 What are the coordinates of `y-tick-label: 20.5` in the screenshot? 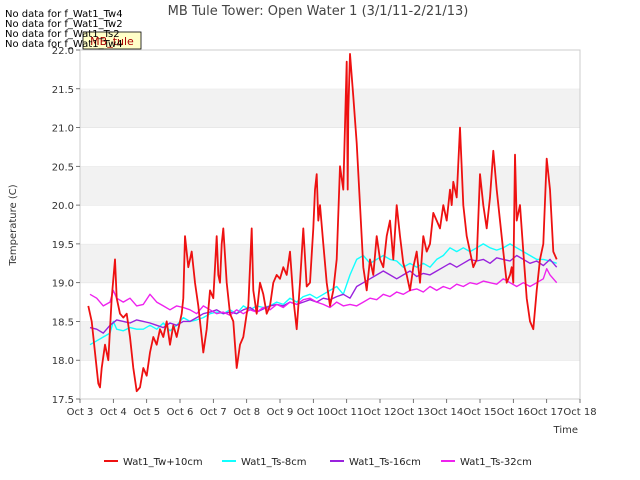 It's located at (63, 167).